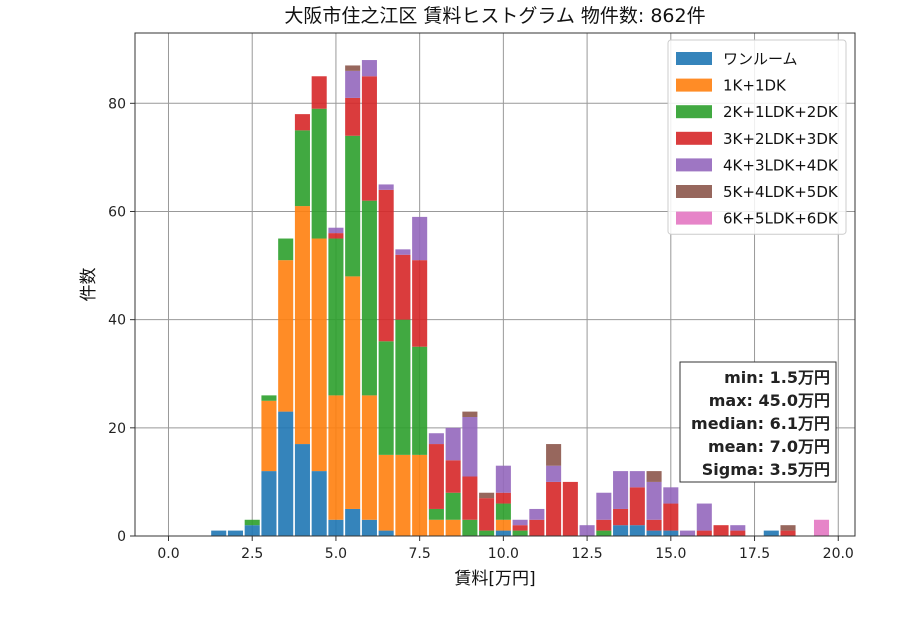 This screenshot has height=630, width=900. I want to click on y-tick-label: 40, so click(117, 321).